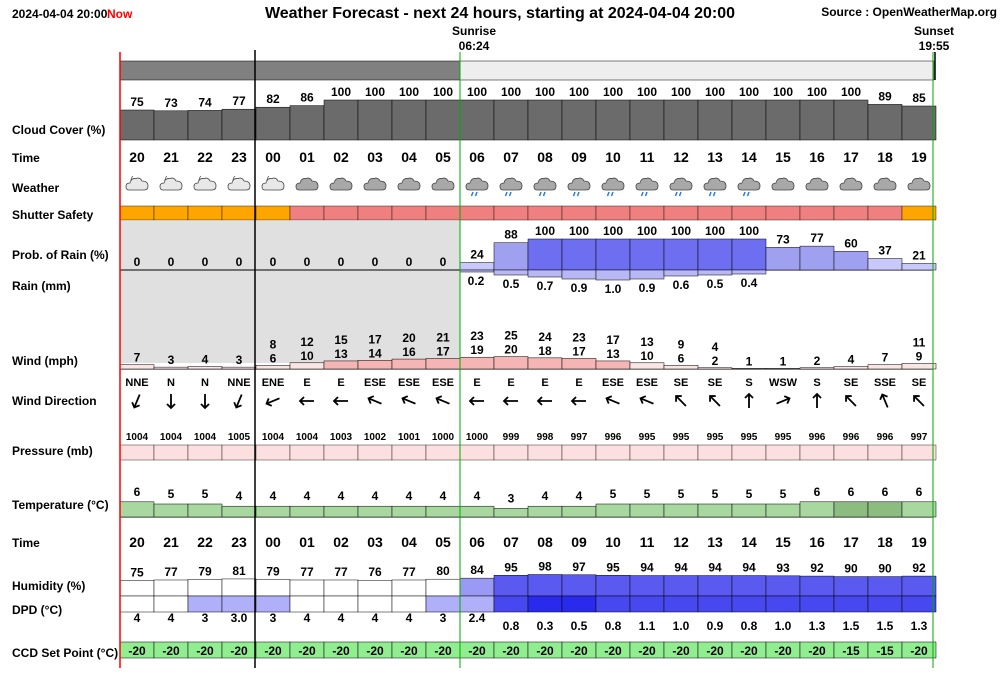  Describe the element at coordinates (783, 542) in the screenshot. I see `time-bottom-label: 15` at that location.